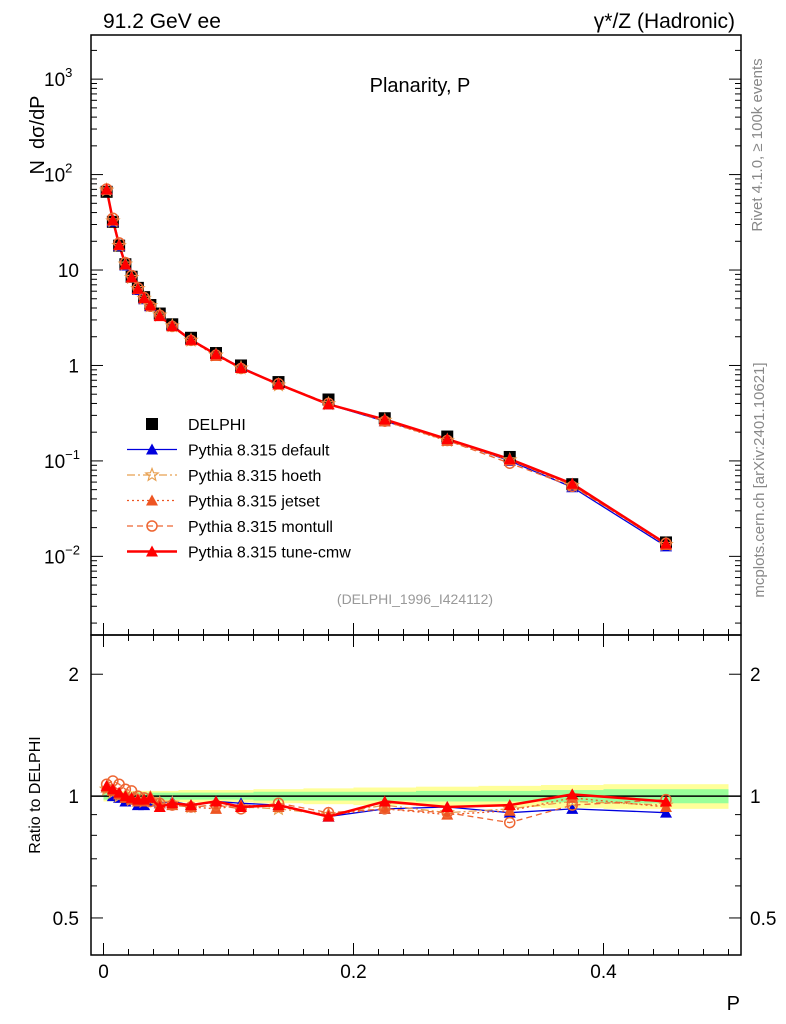 This screenshot has width=786, height=1024. Describe the element at coordinates (58, 174) in the screenshot. I see `y-tick-label: 10²` at that location.